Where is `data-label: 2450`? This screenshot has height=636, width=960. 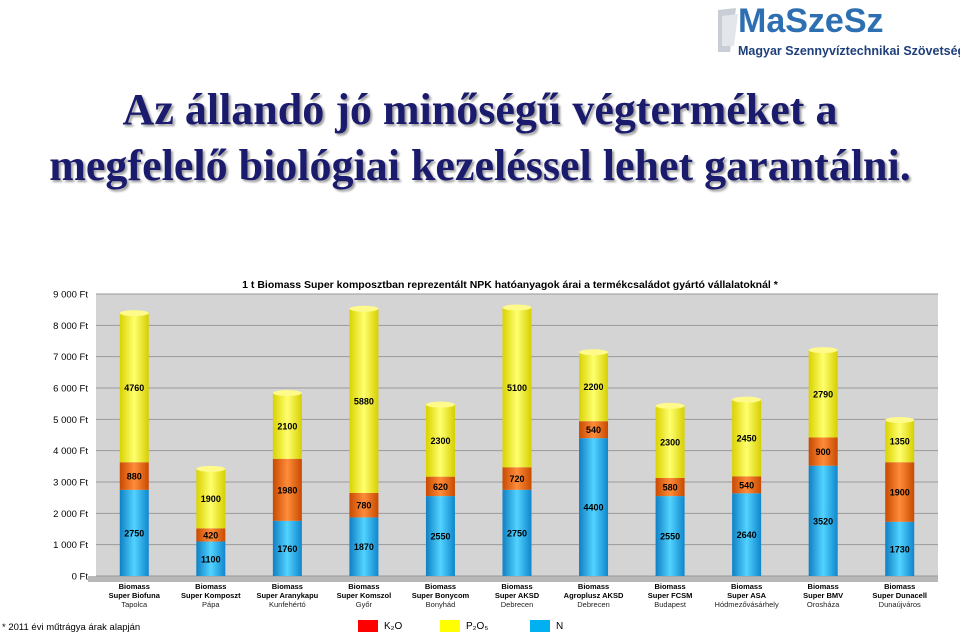
data-label: 2450 is located at coordinates (747, 438).